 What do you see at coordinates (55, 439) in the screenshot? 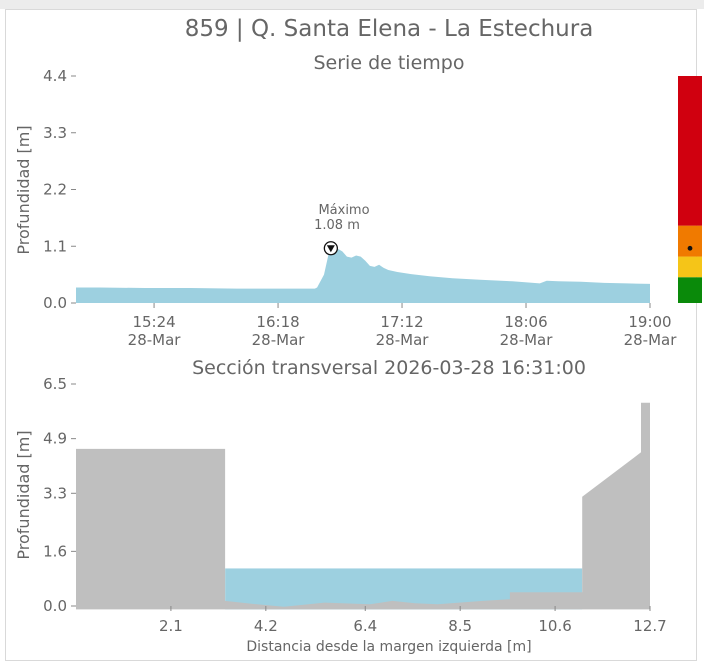
I see `y-tick-label: 4.9` at bounding box center [55, 439].